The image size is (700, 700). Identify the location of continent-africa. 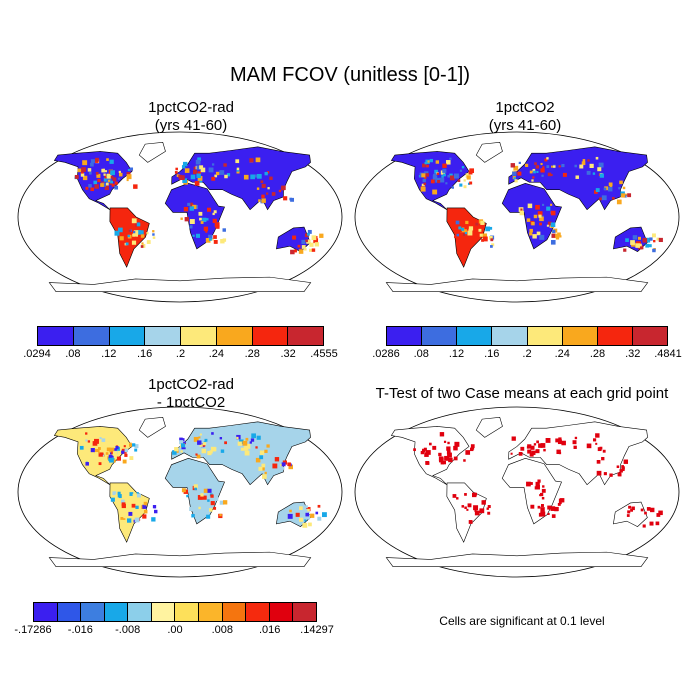
(194, 216).